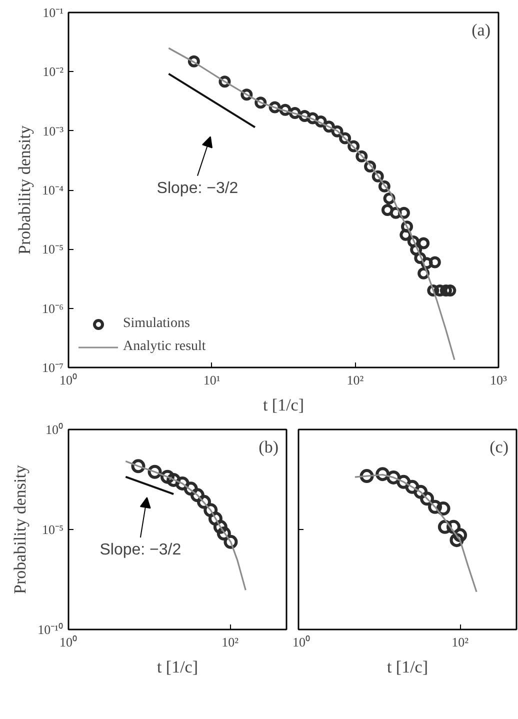 The image size is (518, 719). Describe the element at coordinates (156, 324) in the screenshot. I see `legend-label: Simulations` at that location.